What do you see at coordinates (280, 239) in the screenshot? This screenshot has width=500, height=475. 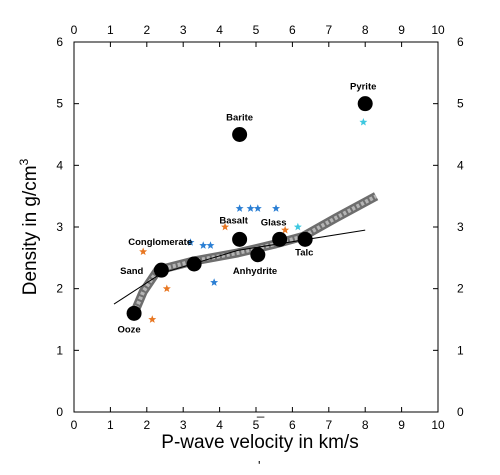 I see `point-glass` at bounding box center [280, 239].